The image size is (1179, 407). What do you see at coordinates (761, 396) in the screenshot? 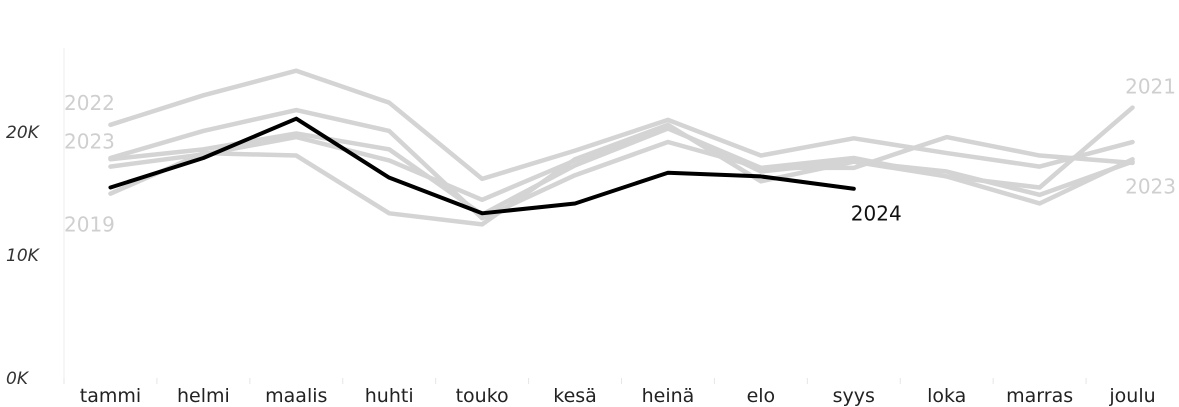
I see `x-tick-label: elo` at bounding box center [761, 396].